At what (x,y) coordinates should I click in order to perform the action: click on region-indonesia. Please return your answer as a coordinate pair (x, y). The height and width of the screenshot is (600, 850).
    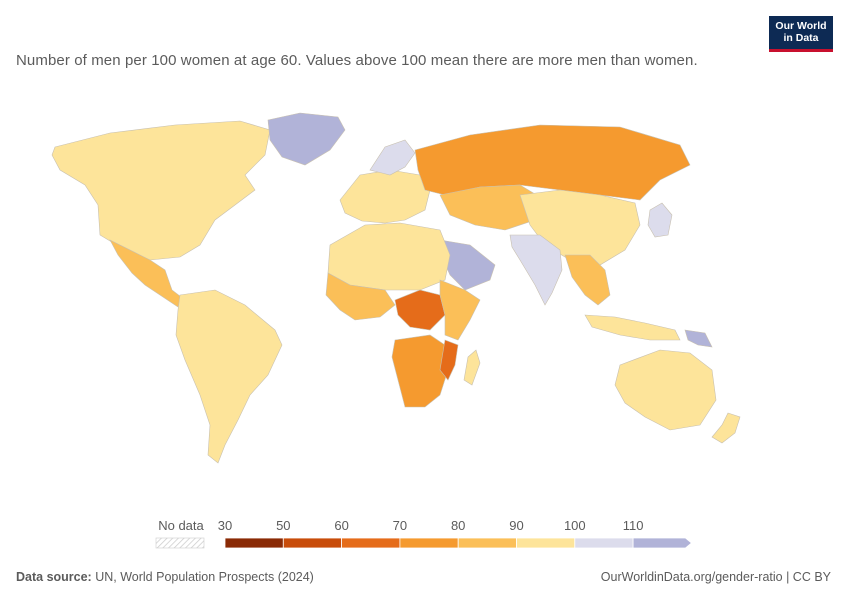
    Looking at the image, I should click on (632, 327).